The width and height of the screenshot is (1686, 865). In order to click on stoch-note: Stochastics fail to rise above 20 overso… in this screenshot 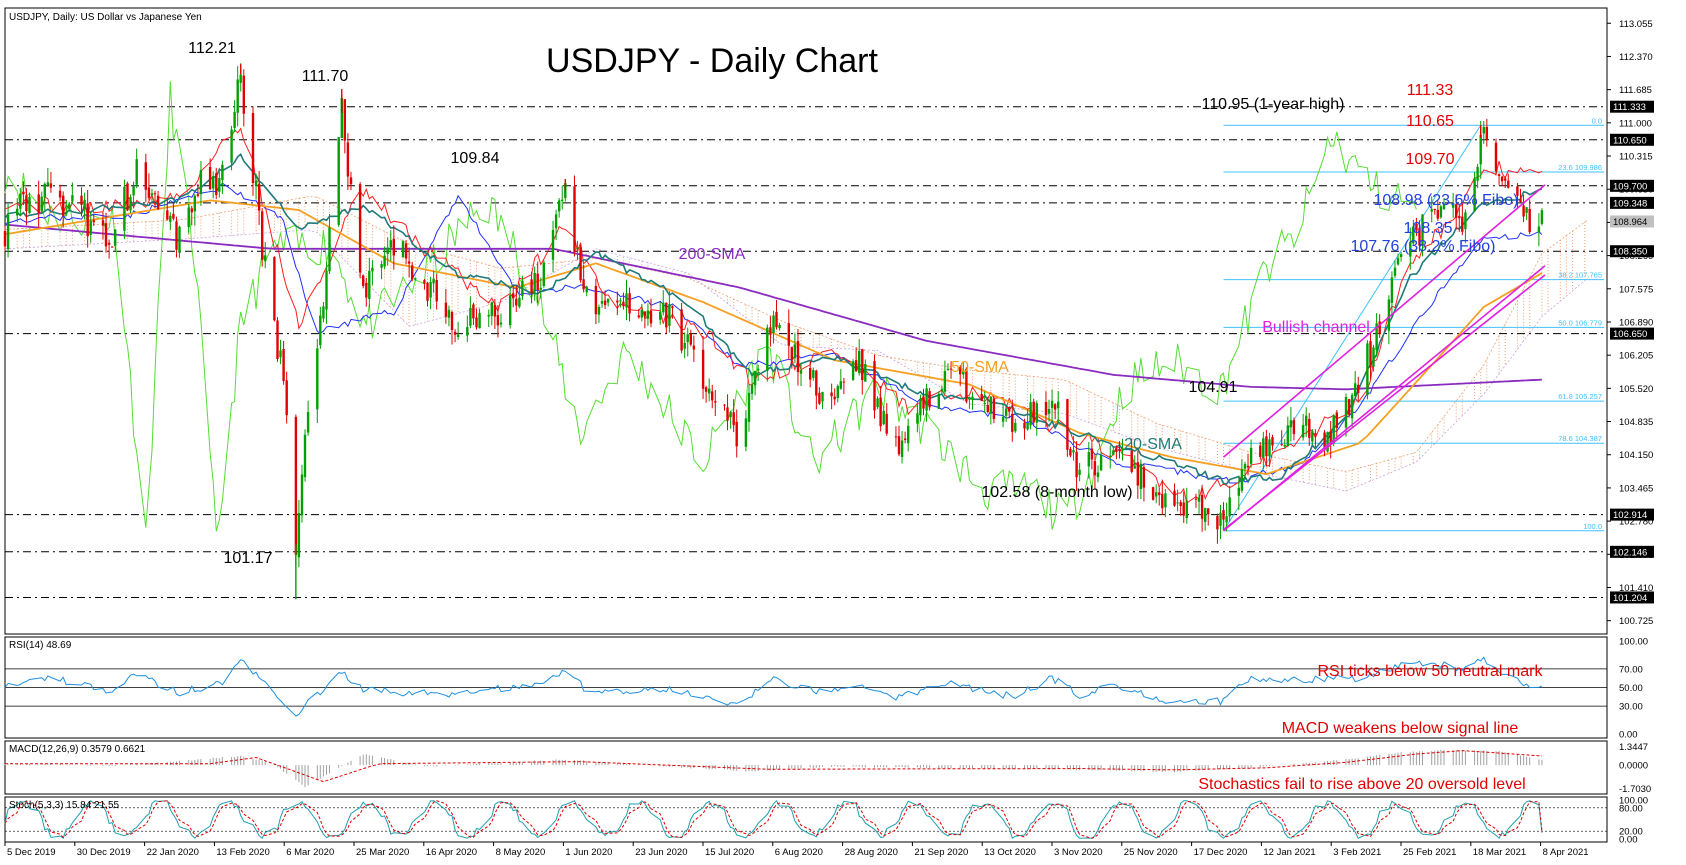, I will do `click(1361, 784)`.